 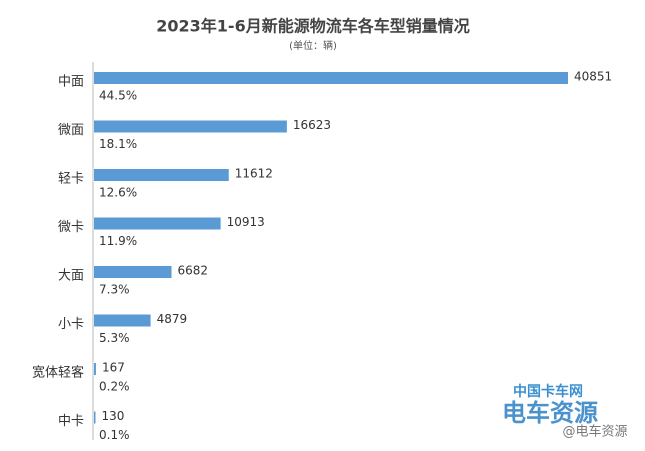 What do you see at coordinates (113, 416) in the screenshot?
I see `value-label: 130` at bounding box center [113, 416].